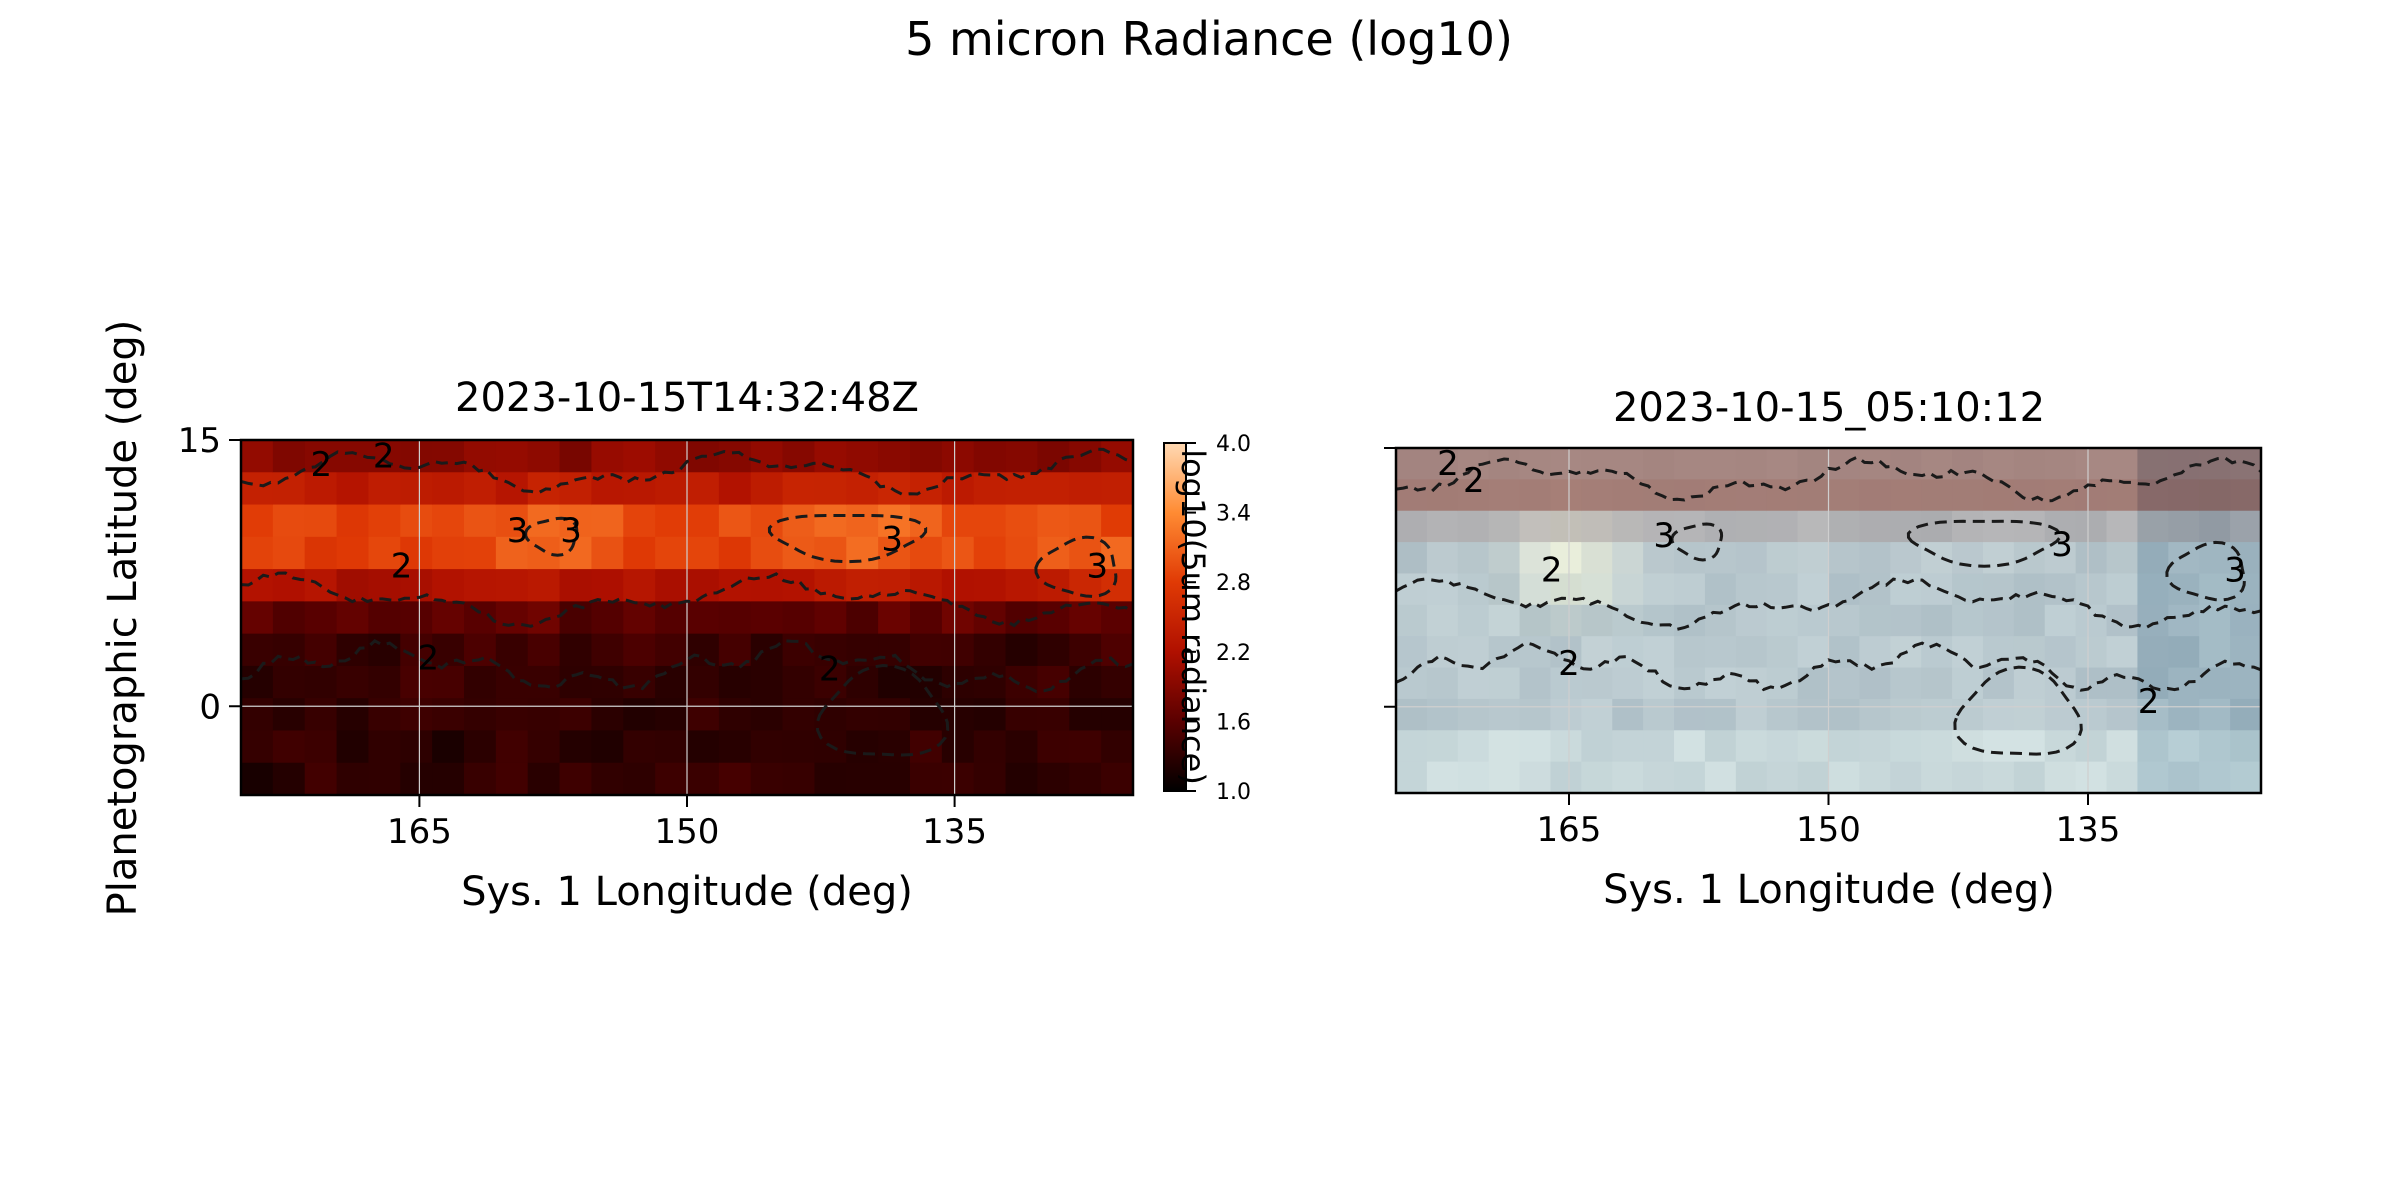 The height and width of the screenshot is (1200, 2400). I want to click on contour-loop, so click(1984, 543).